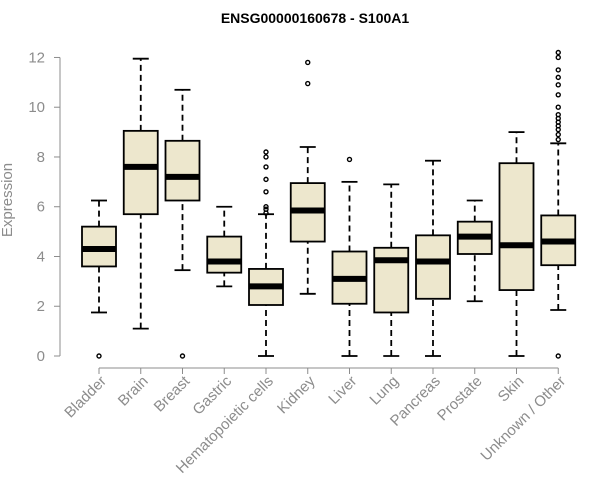  What do you see at coordinates (511, 389) in the screenshot?
I see `x-tick-label: Skin` at bounding box center [511, 389].